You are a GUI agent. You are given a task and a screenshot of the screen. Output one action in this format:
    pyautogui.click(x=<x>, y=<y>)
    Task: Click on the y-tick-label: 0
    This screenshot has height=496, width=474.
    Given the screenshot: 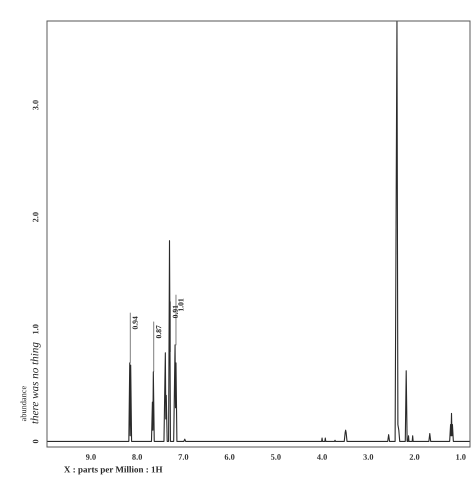 What is the action you would take?
    pyautogui.click(x=35, y=442)
    